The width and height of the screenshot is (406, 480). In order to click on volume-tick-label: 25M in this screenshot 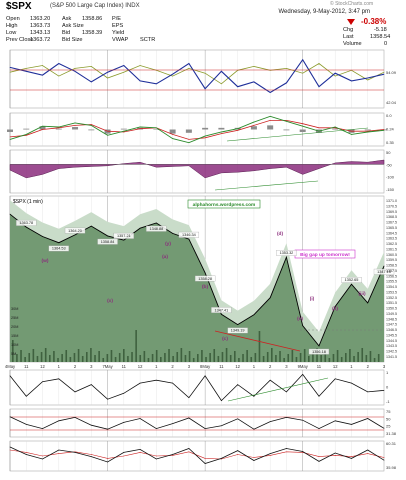, I will do `click(14, 318)`.